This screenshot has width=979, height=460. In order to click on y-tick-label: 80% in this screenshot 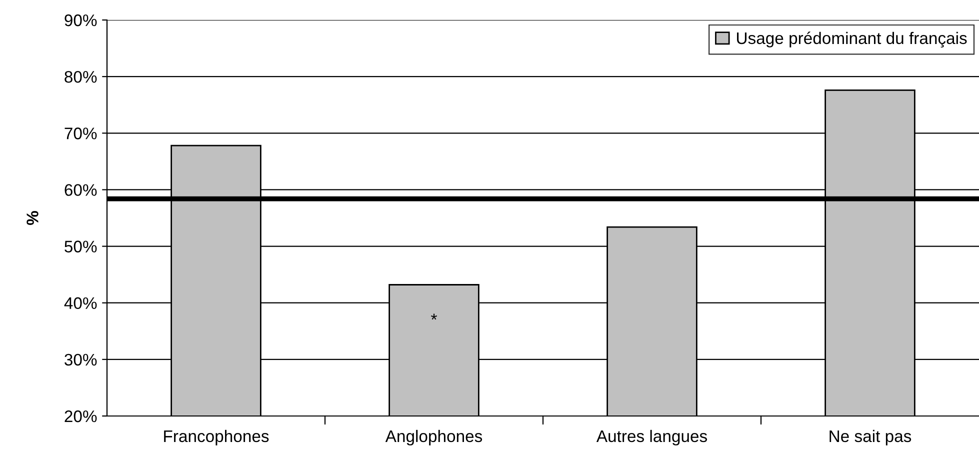, I will do `click(80, 76)`.